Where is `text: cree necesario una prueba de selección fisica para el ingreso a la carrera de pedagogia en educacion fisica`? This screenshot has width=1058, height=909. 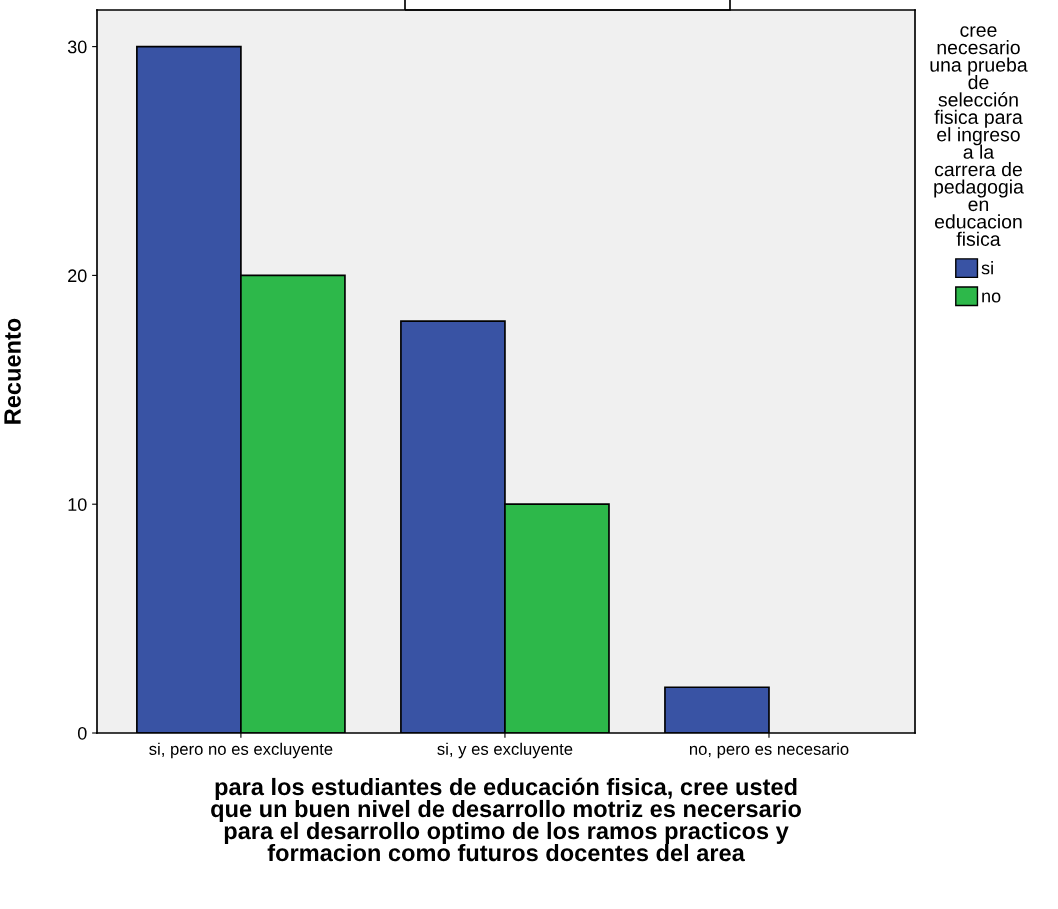 text: cree necesario una prueba de selección fisica para el ingreso a la carrera de pedagogia en educacion fisica is located at coordinates (979, 136).